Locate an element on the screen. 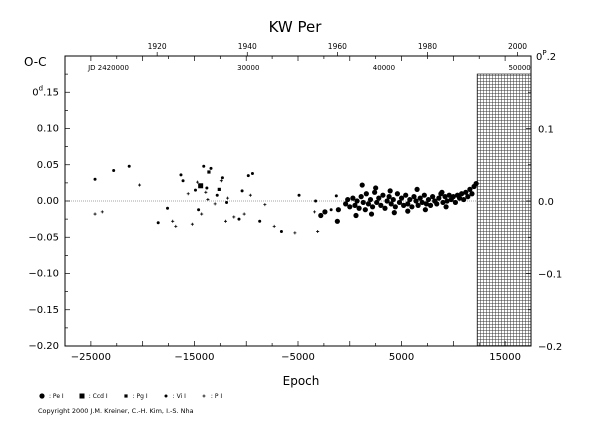  future-region is located at coordinates (504, 210).